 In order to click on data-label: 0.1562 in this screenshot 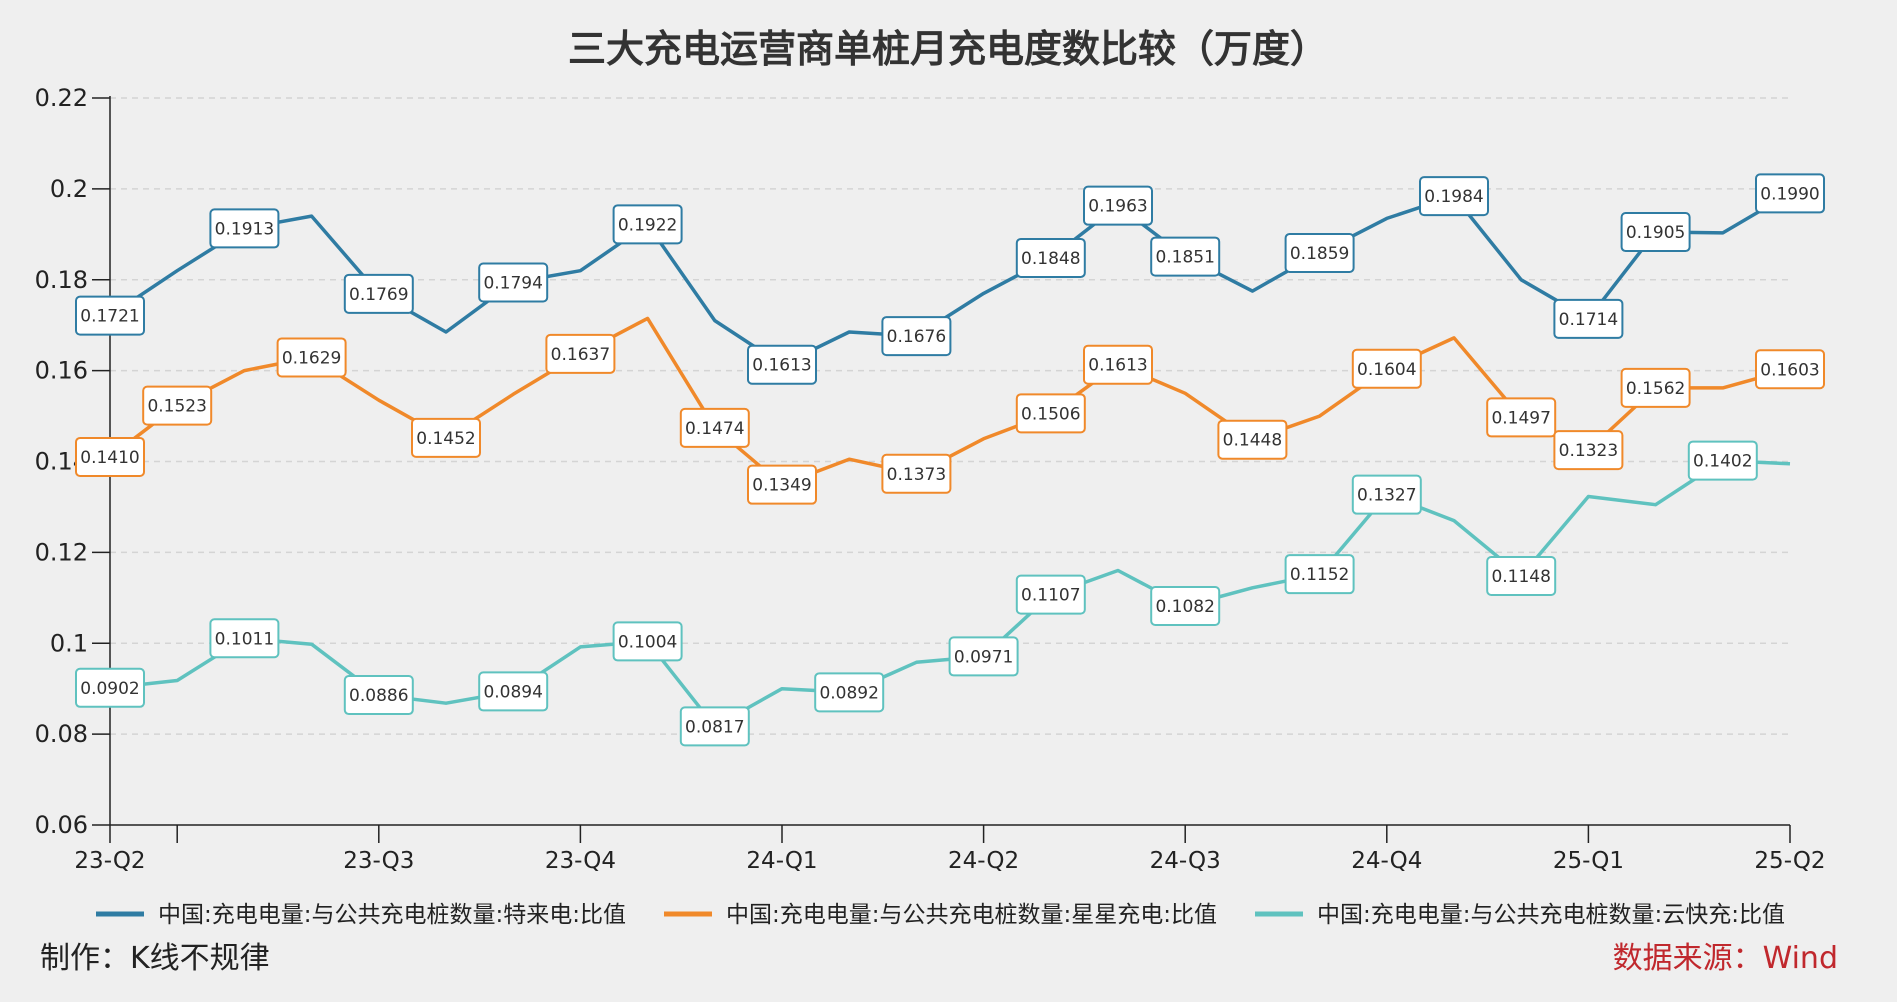, I will do `click(1655, 387)`.